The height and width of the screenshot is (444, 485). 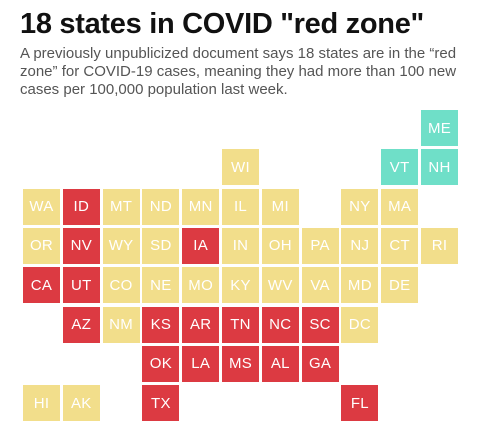 What do you see at coordinates (240, 363) in the screenshot?
I see `state-tile-ms: MS` at bounding box center [240, 363].